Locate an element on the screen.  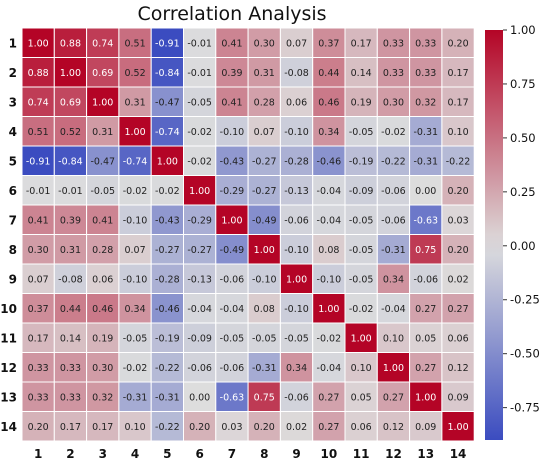
cell-value-label: 0.88 is located at coordinates (70, 43).